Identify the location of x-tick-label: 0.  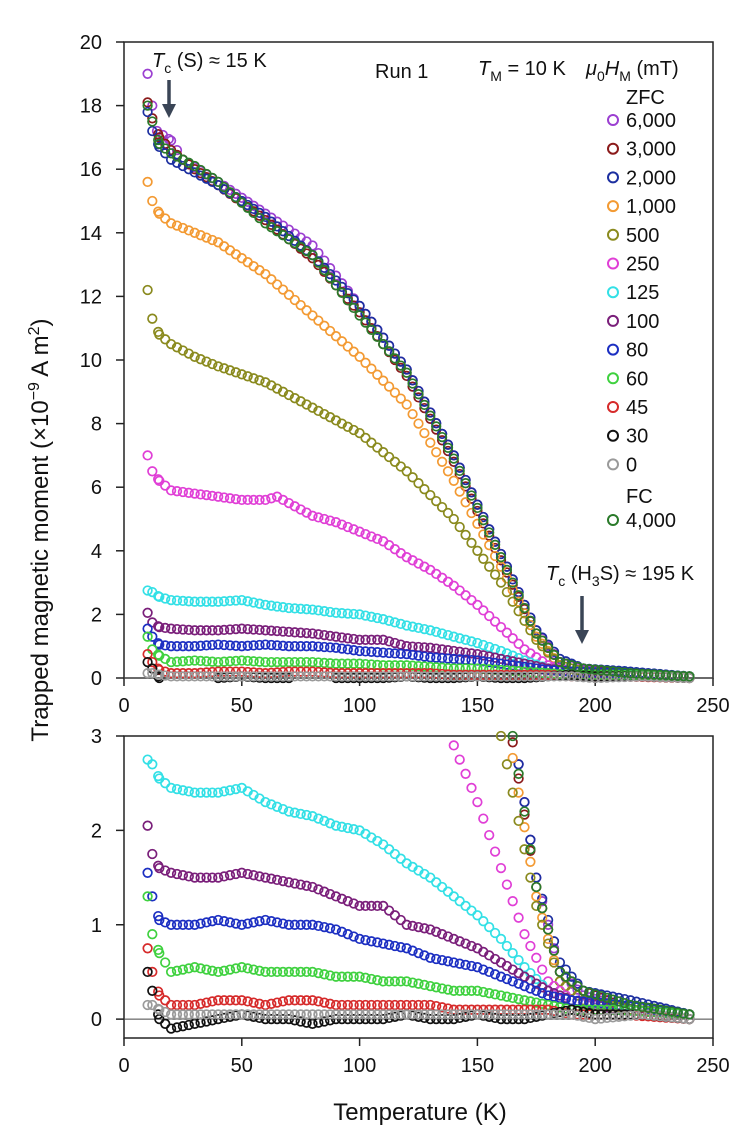
(123, 1066).